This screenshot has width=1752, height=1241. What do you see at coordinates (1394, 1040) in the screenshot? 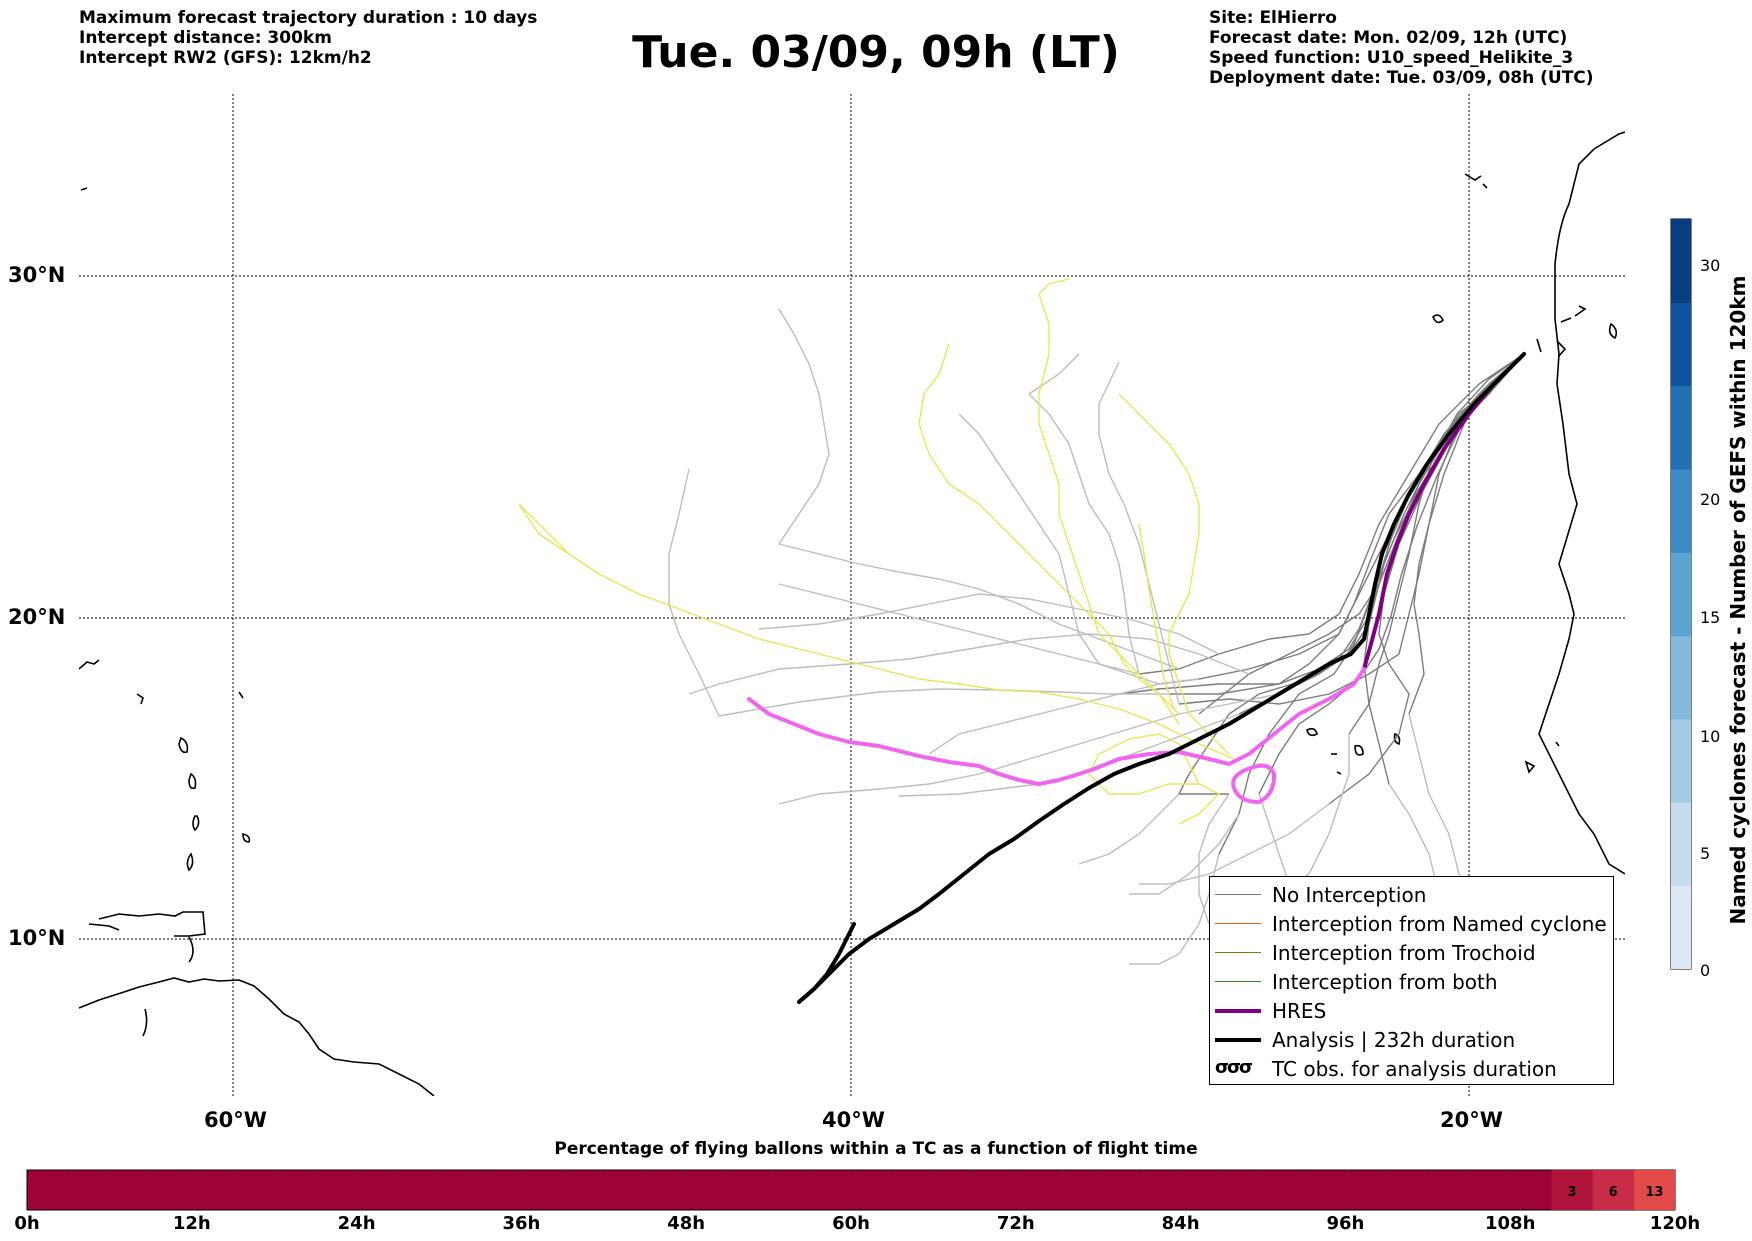
I see `legend-label: Analysis | 232h duration` at bounding box center [1394, 1040].